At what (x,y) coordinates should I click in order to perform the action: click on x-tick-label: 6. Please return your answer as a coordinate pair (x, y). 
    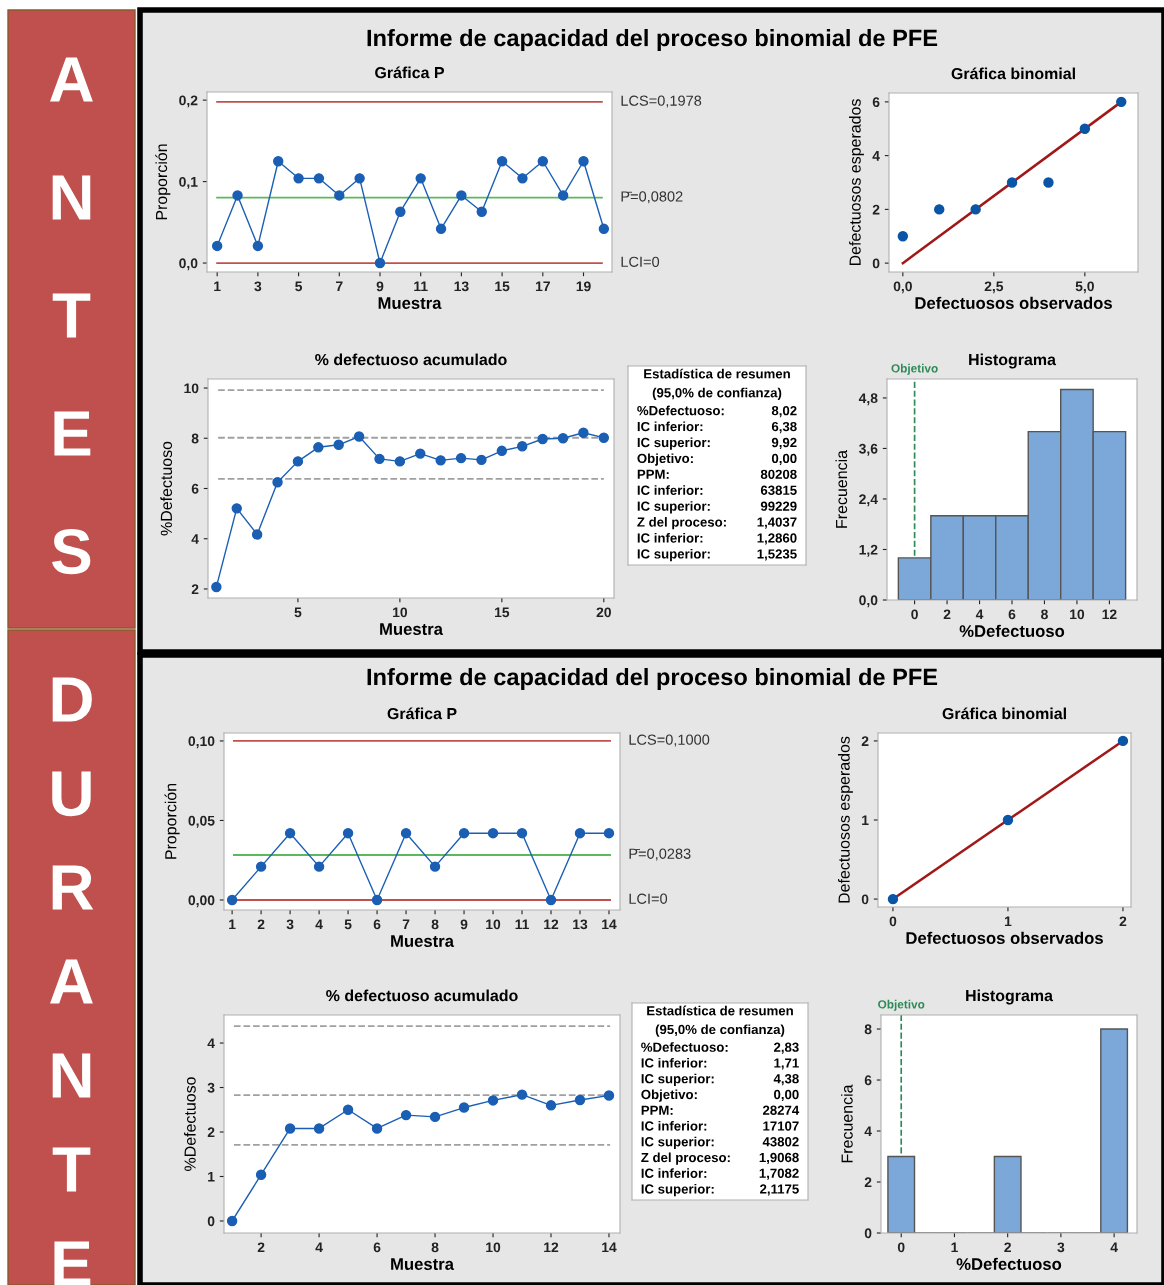
    Looking at the image, I should click on (377, 1247).